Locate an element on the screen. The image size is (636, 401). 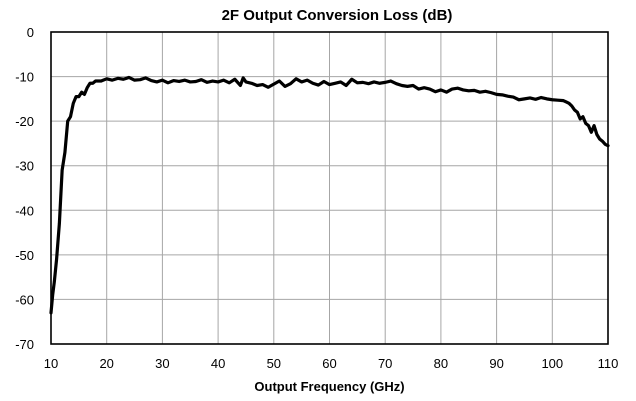
x-tick-label: 70 is located at coordinates (385, 363).